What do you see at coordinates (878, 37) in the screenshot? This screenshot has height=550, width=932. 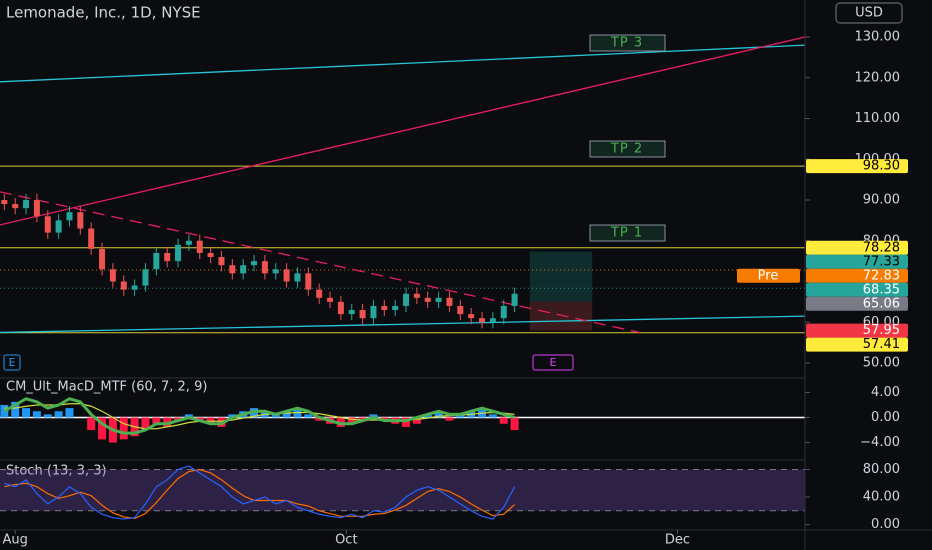 I see `y-tick-label: 130.00` at bounding box center [878, 37].